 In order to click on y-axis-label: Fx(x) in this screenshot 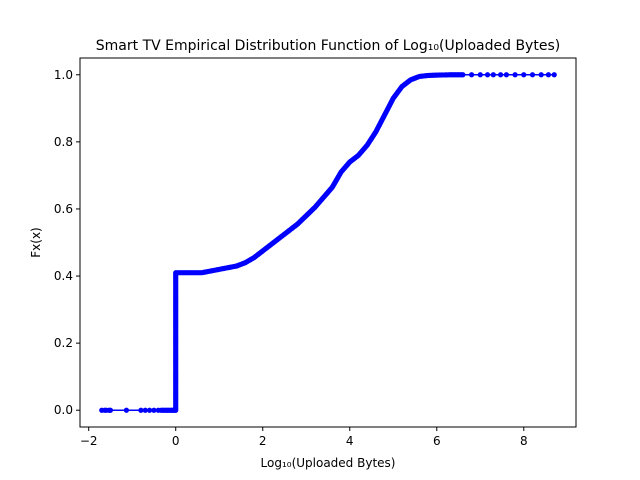, I will do `click(36, 242)`.